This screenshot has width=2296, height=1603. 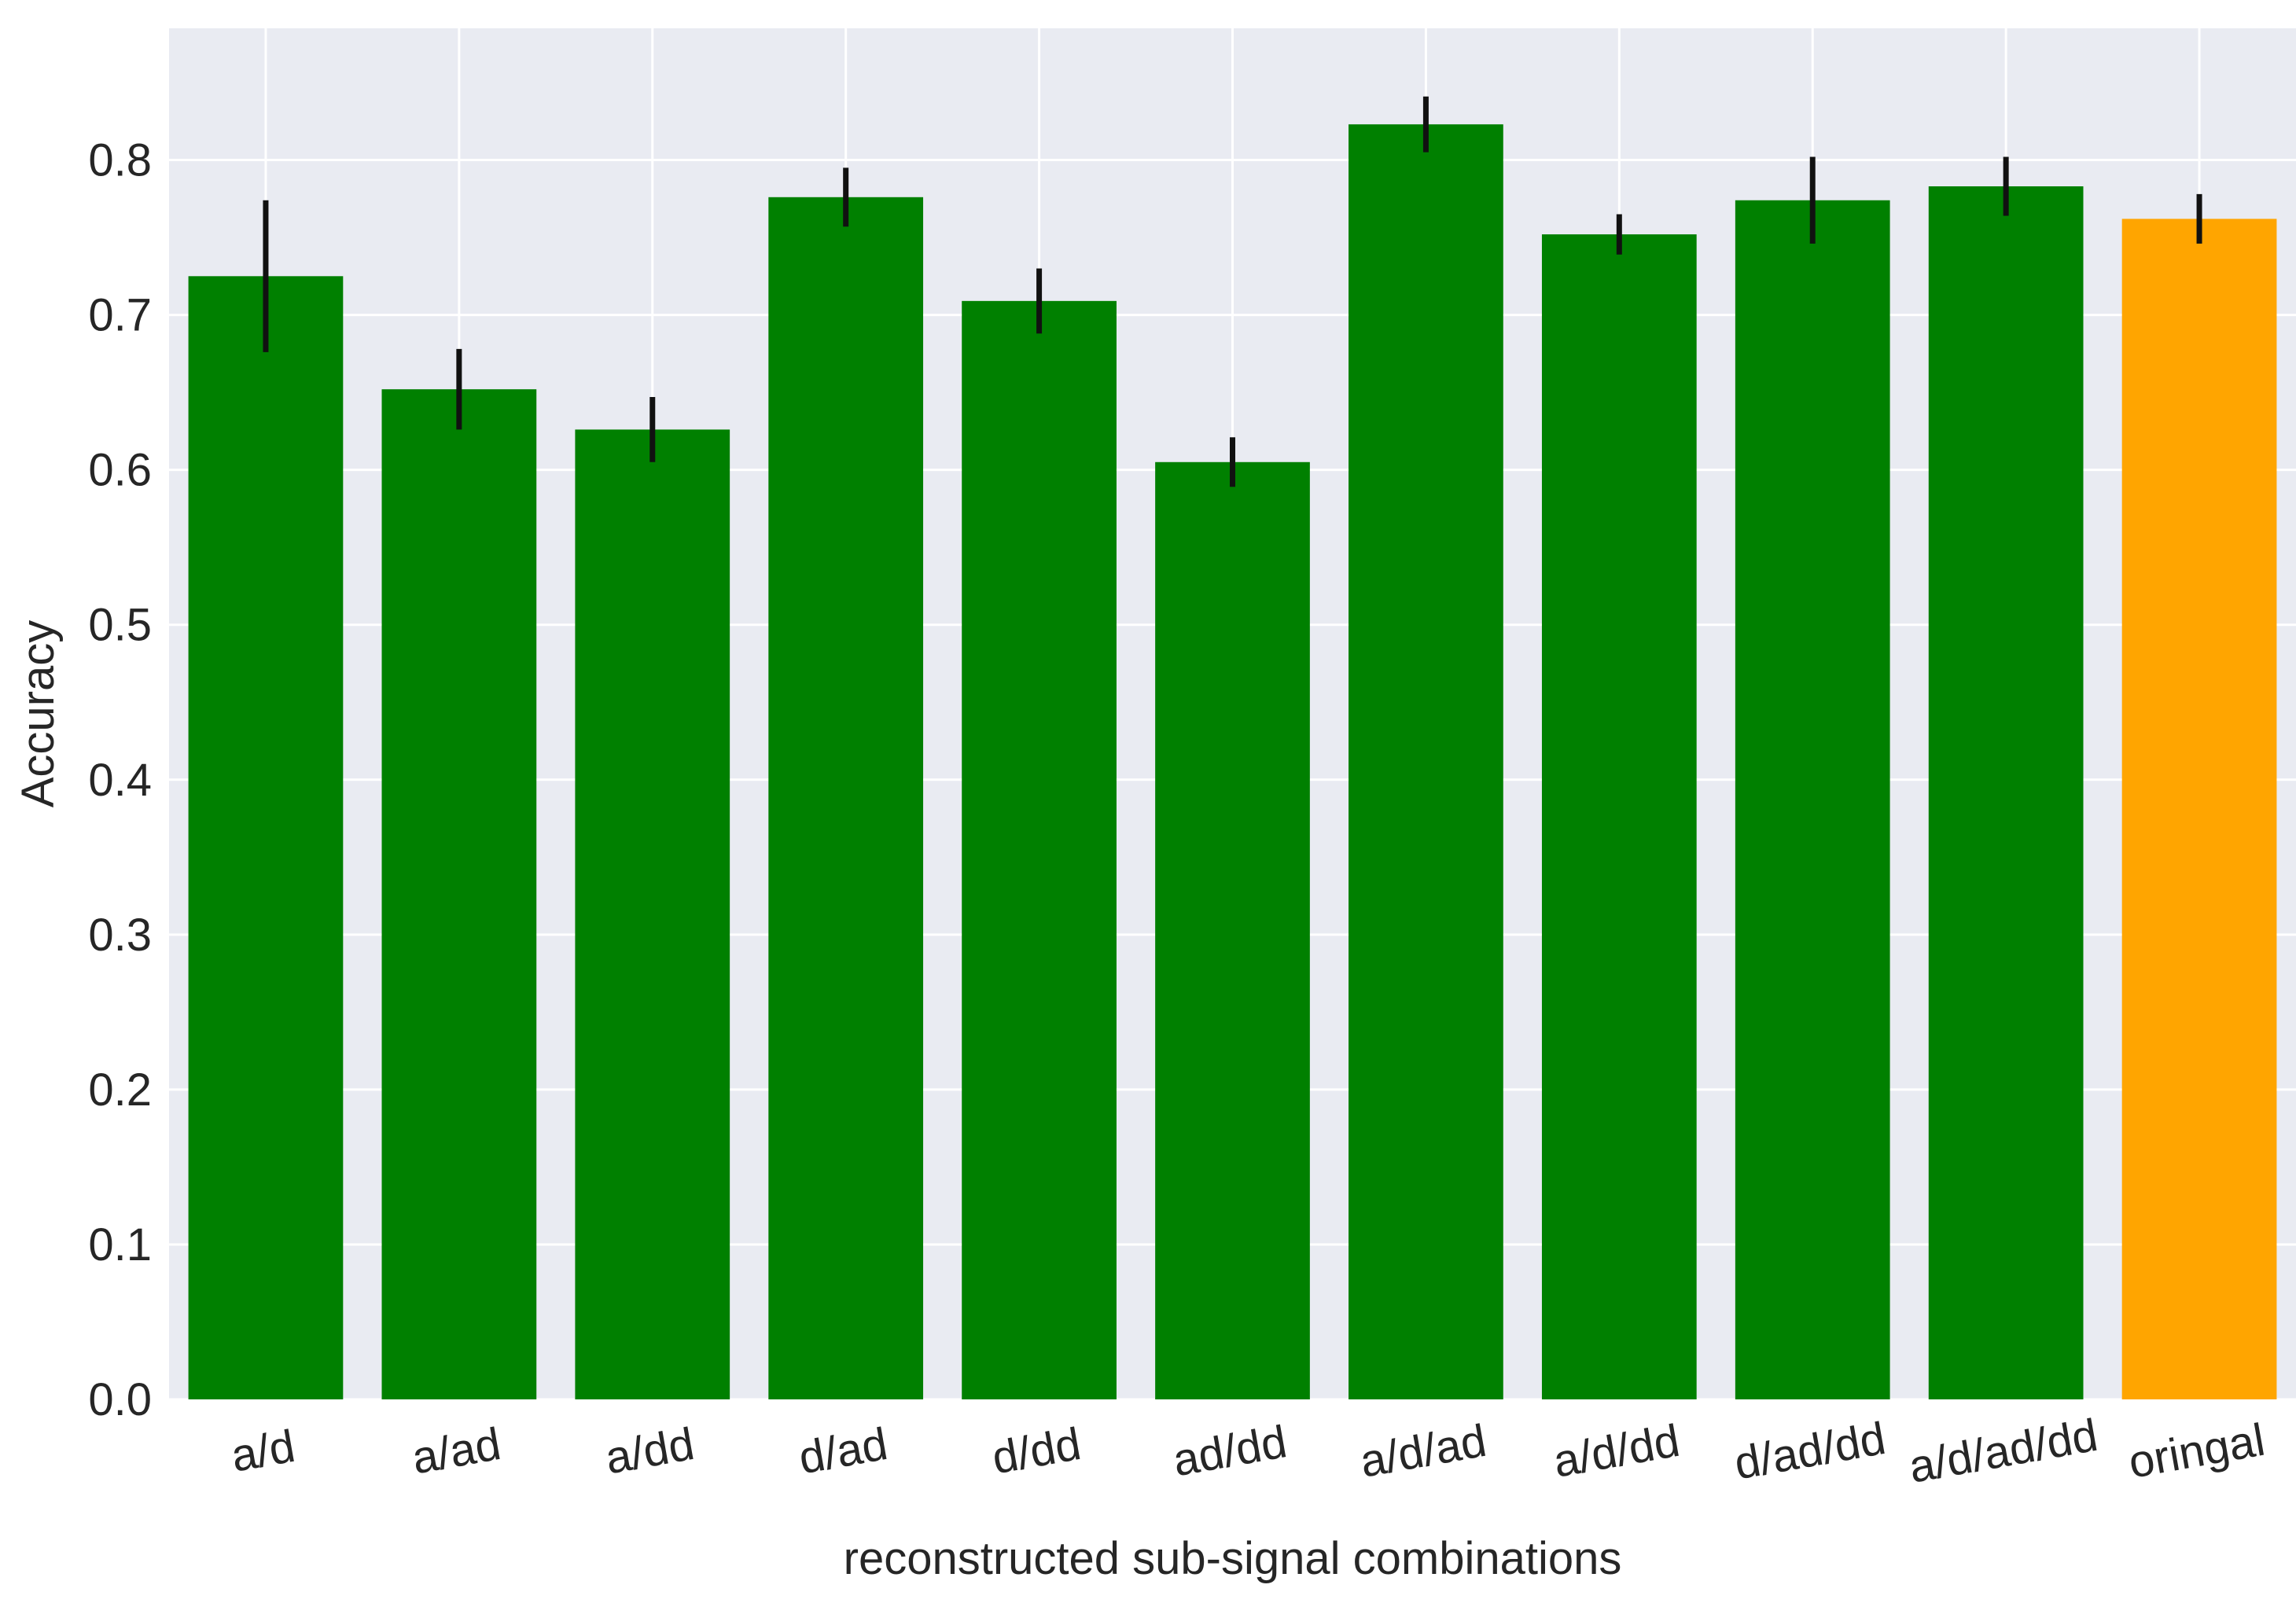 What do you see at coordinates (456, 1451) in the screenshot?
I see `x-tick-label: a/ad` at bounding box center [456, 1451].